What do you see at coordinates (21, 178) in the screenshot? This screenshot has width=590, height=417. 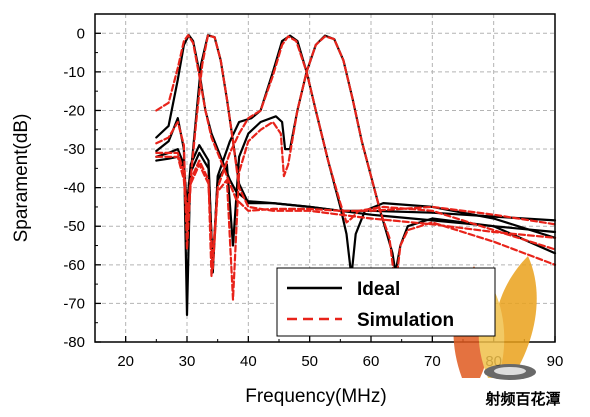 I see `y-axis-title: Sparament(dB)` at bounding box center [21, 178].